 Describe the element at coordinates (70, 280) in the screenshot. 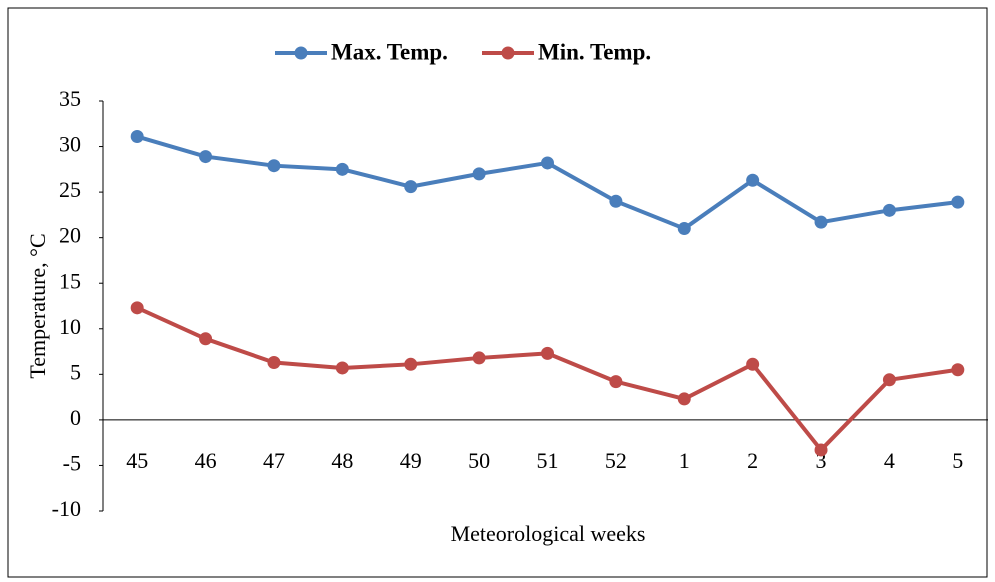

I see `y-tick-label: 15` at that location.